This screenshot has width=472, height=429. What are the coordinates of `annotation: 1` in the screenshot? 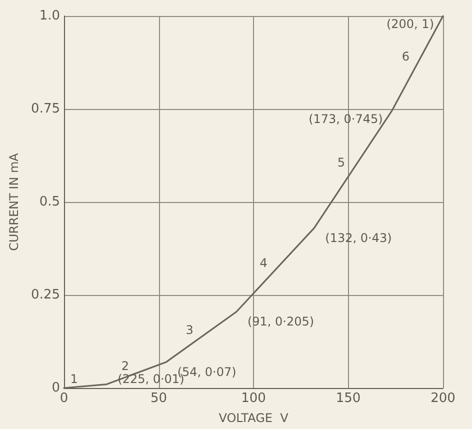 It's located at (74, 379).